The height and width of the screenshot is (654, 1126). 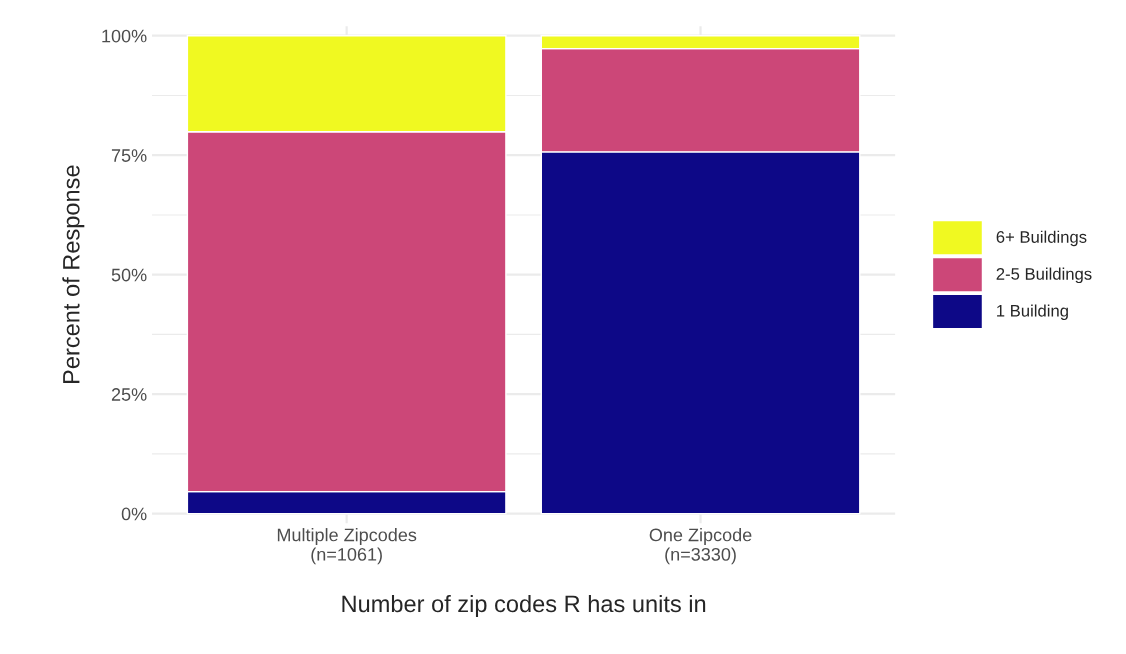 I want to click on x-axis-title: Number of zip codes R has units in, so click(x=524, y=605).